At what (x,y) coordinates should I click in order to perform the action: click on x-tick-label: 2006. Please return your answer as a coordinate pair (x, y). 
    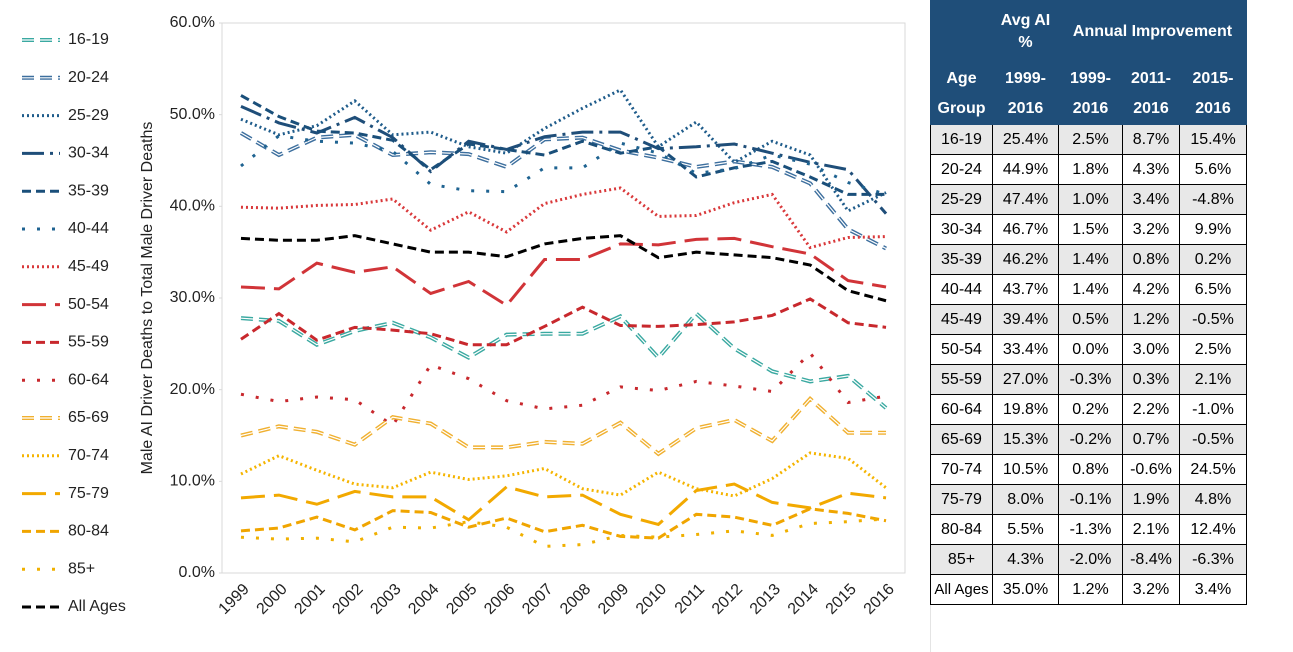
    Looking at the image, I should click on (499, 599).